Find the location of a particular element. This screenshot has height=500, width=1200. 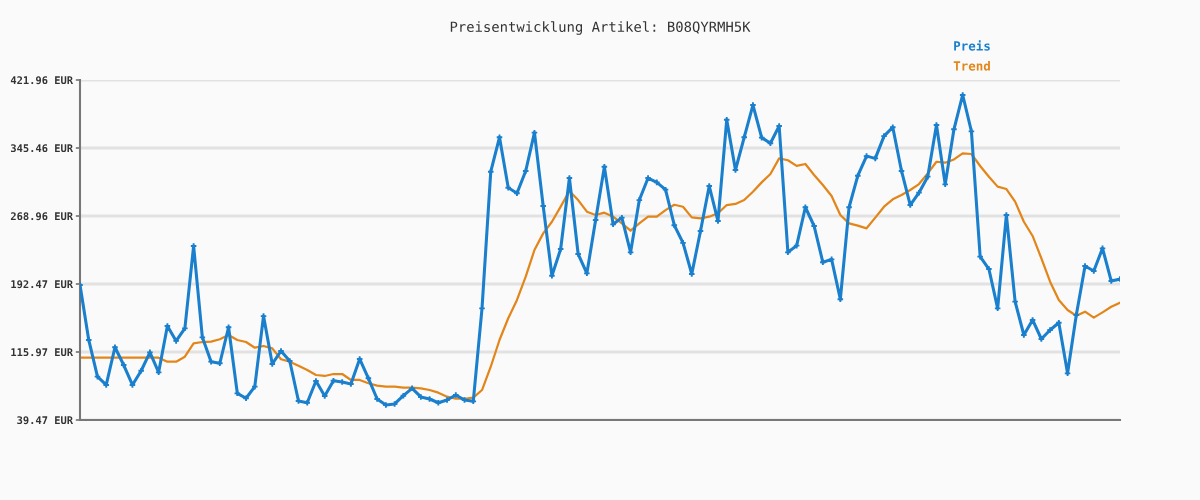

y-tick-label: 39.47 EUR is located at coordinates (45, 420).